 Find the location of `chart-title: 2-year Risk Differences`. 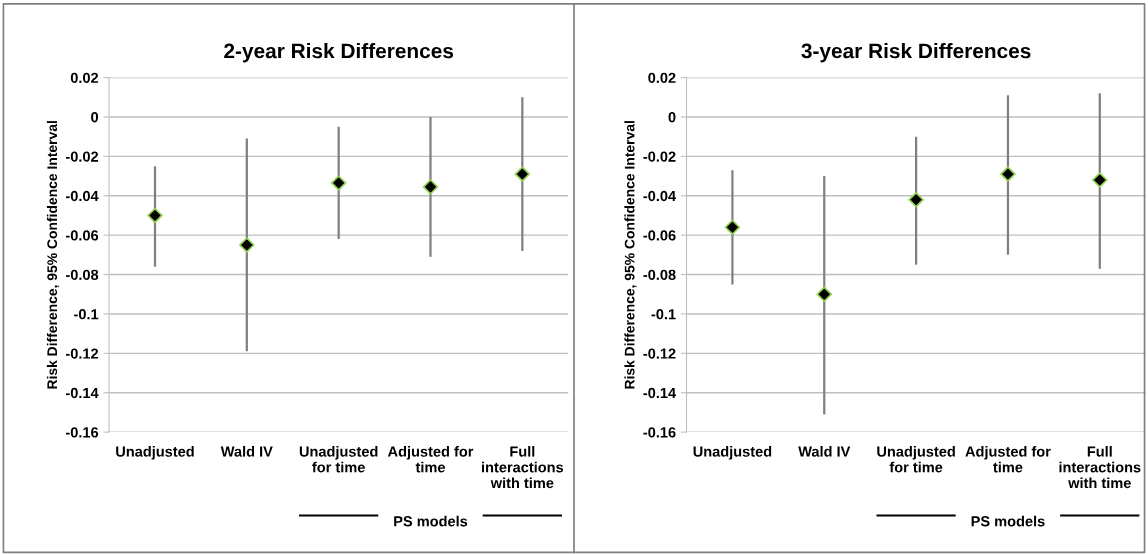

chart-title: 2-year Risk Differences is located at coordinates (339, 53).